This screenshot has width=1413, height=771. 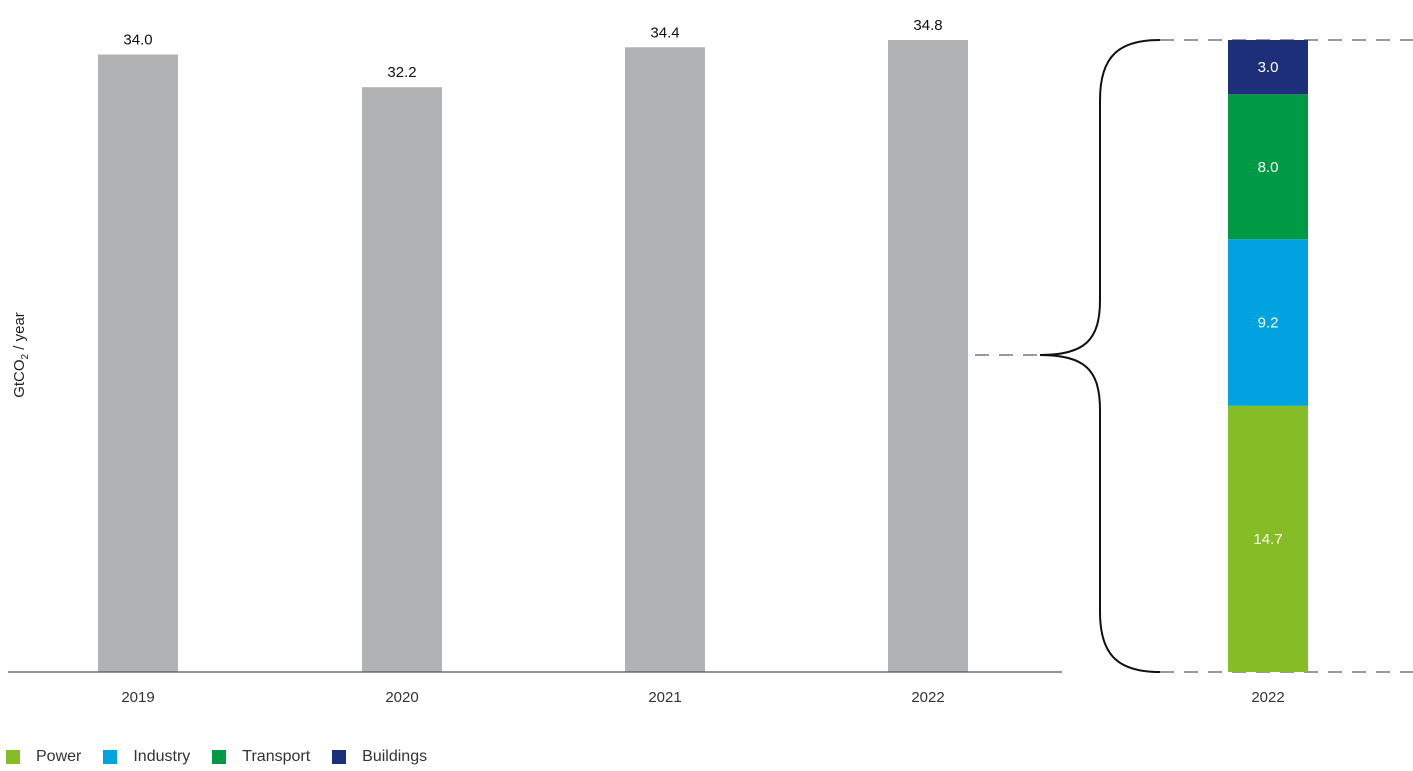 I want to click on sector-breakdown-chart: 14.7 9.2 8.0 3.0 2022, so click(x=1268, y=373).